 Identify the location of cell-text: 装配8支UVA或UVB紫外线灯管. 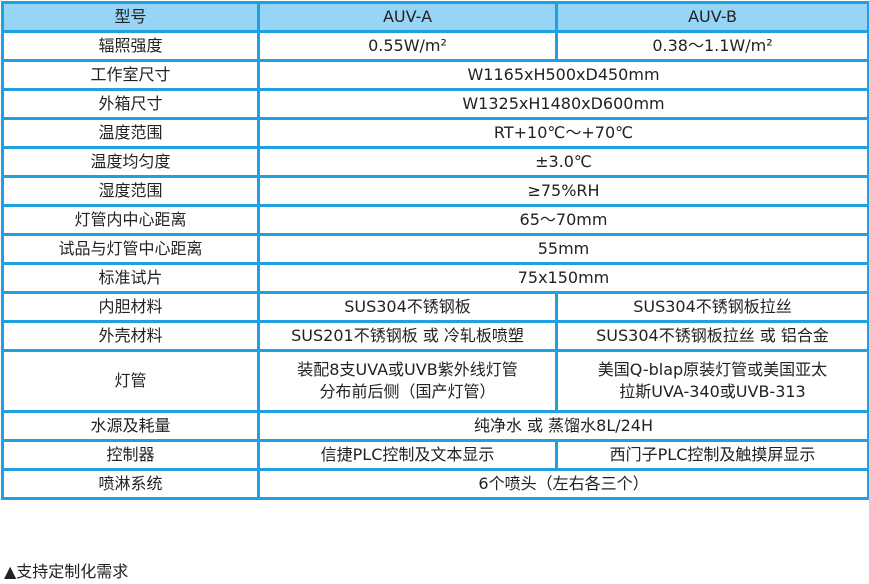
(407, 369).